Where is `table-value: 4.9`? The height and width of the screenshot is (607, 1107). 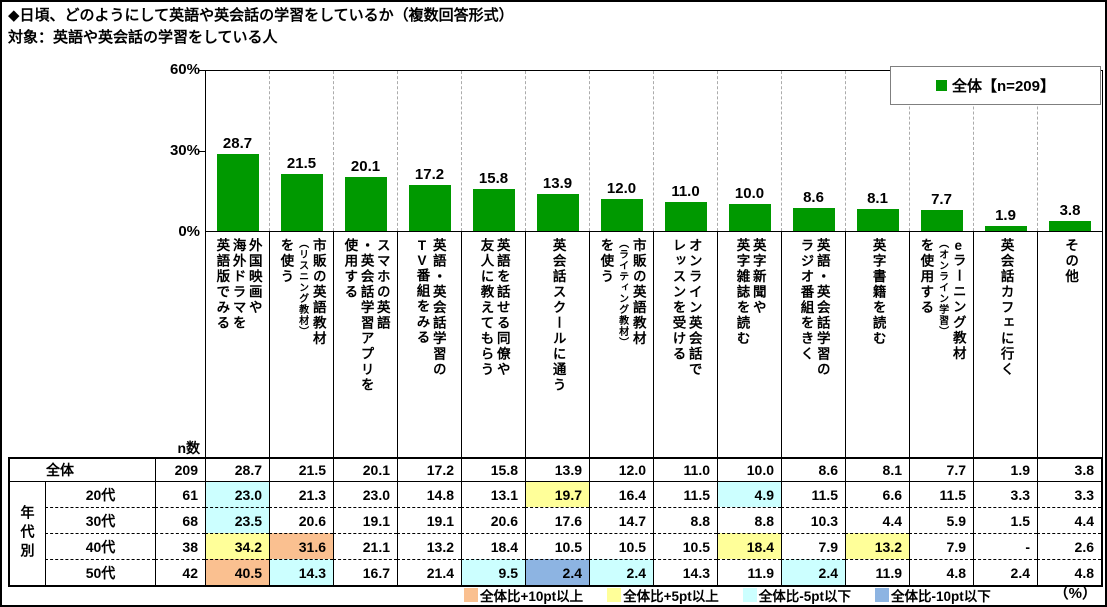 table-value: 4.9 is located at coordinates (749, 494).